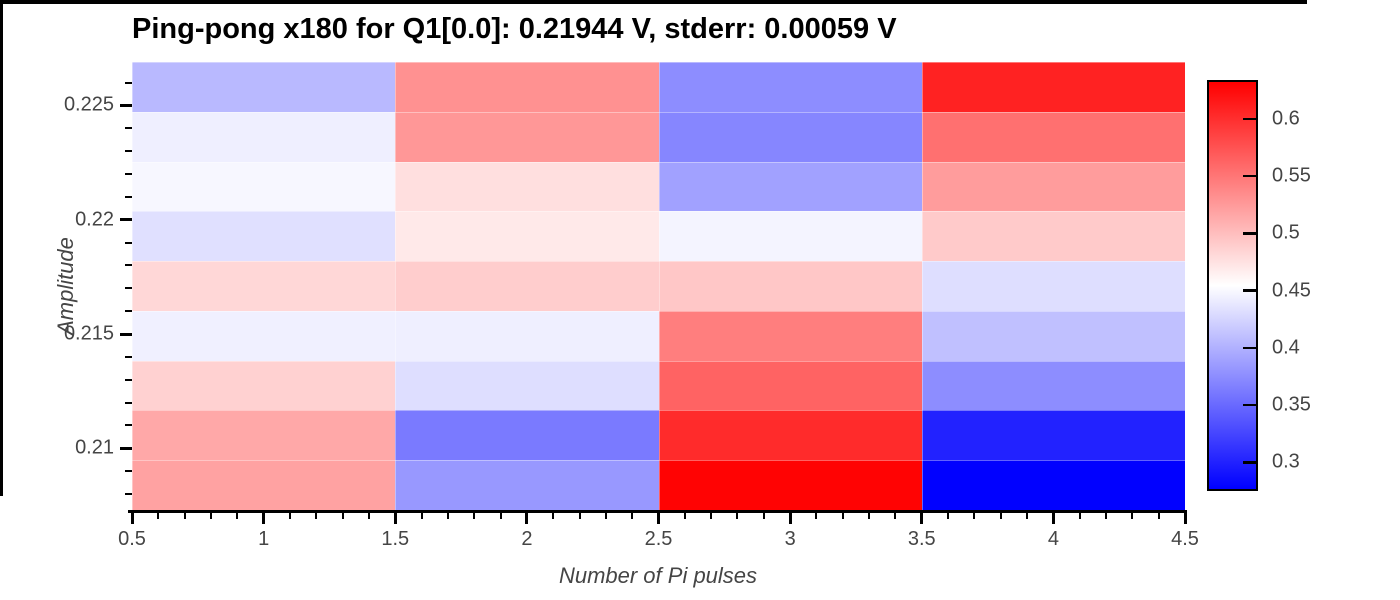 The image size is (1400, 600). I want to click on x-tick-label: 1, so click(264, 539).